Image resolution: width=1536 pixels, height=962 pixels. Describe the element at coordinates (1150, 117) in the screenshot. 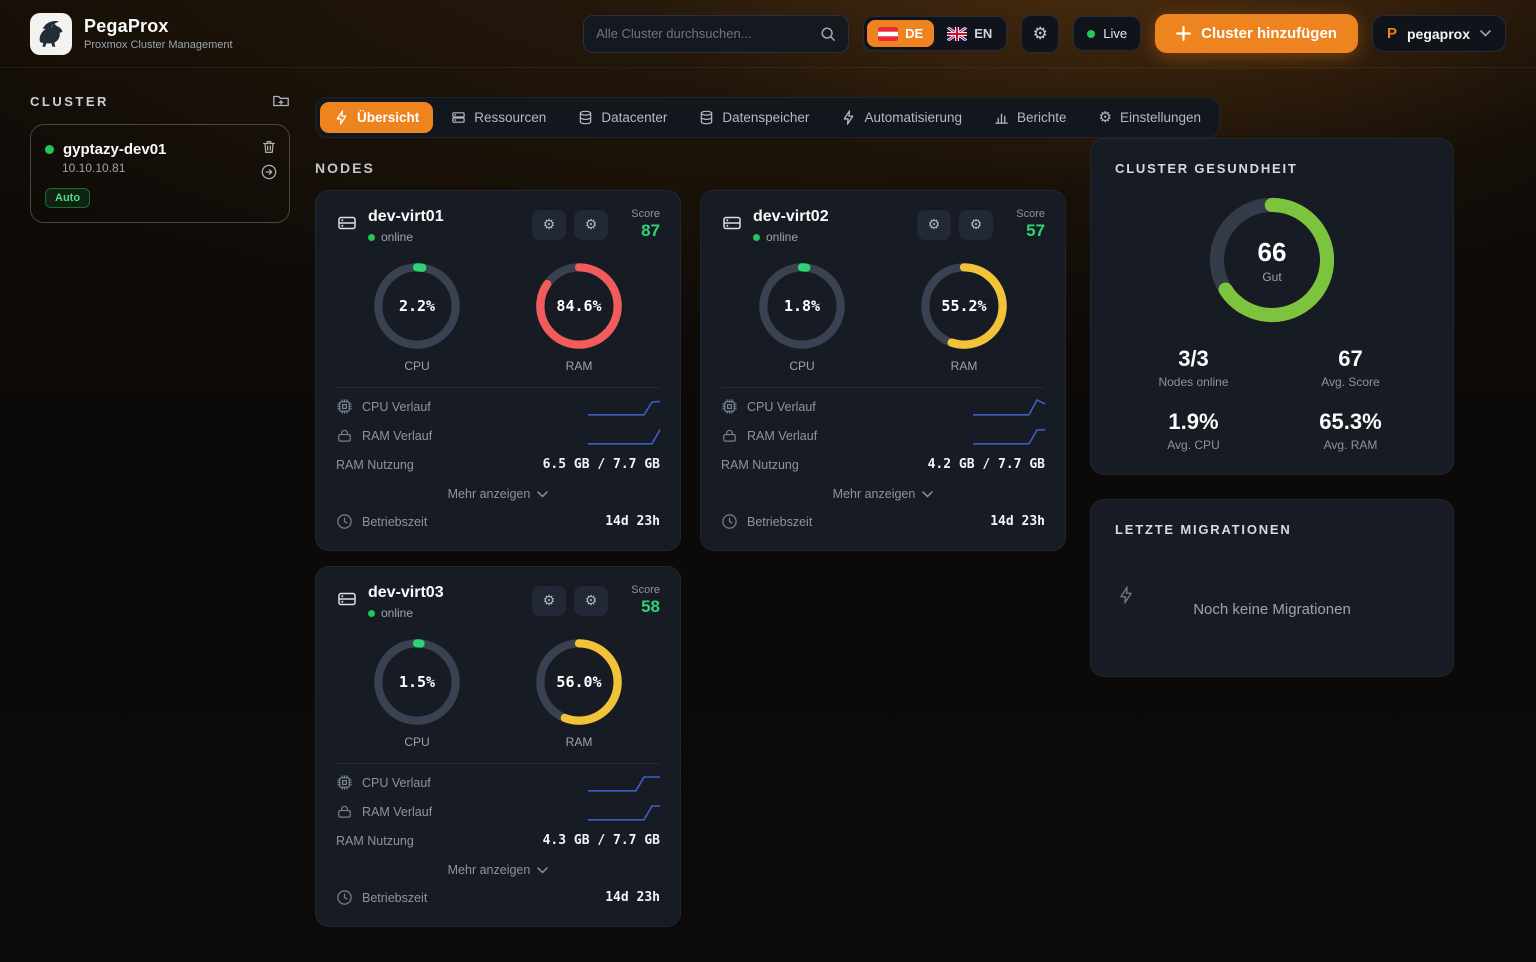

I see `tab-einstellungen: ⚙ Einstellungen` at that location.